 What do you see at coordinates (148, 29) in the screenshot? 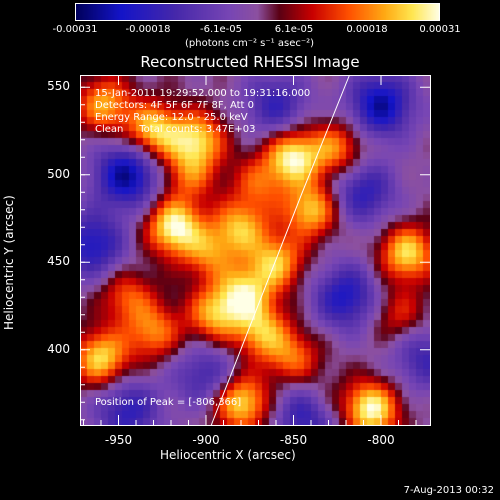
I see `colorbar-tick-label: -0.00018` at bounding box center [148, 29].